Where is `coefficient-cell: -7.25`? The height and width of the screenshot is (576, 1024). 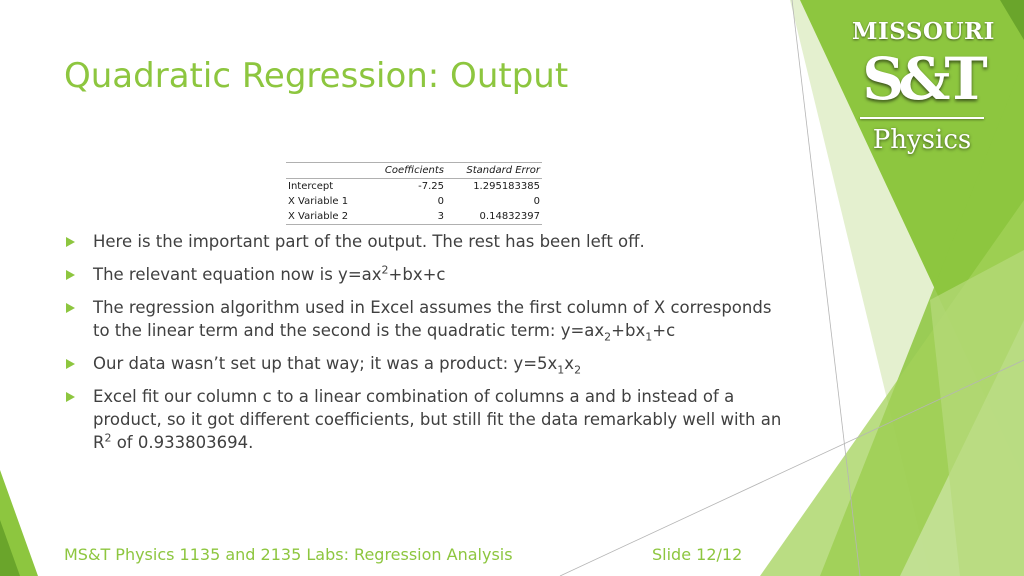 coefficient-cell: -7.25 is located at coordinates (431, 186).